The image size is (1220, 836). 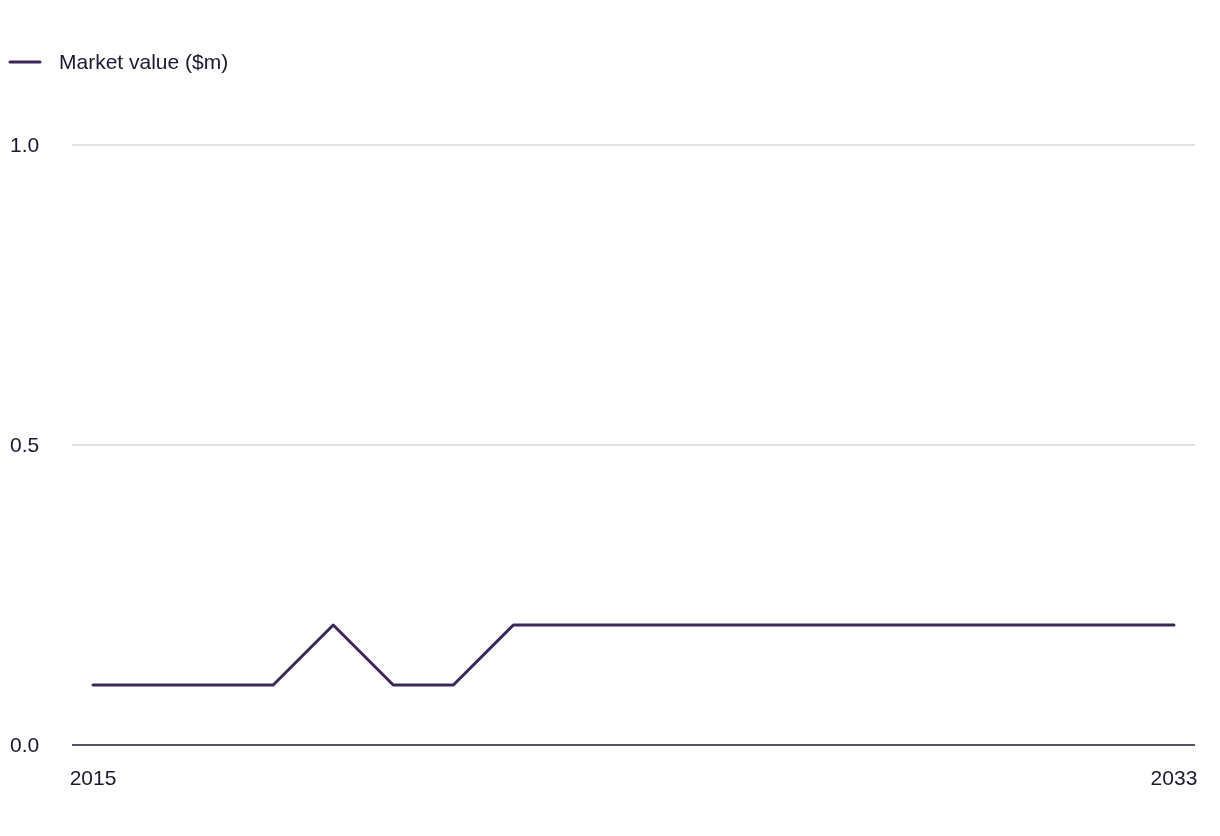 I want to click on x-tick-label: 2033, so click(x=1174, y=777).